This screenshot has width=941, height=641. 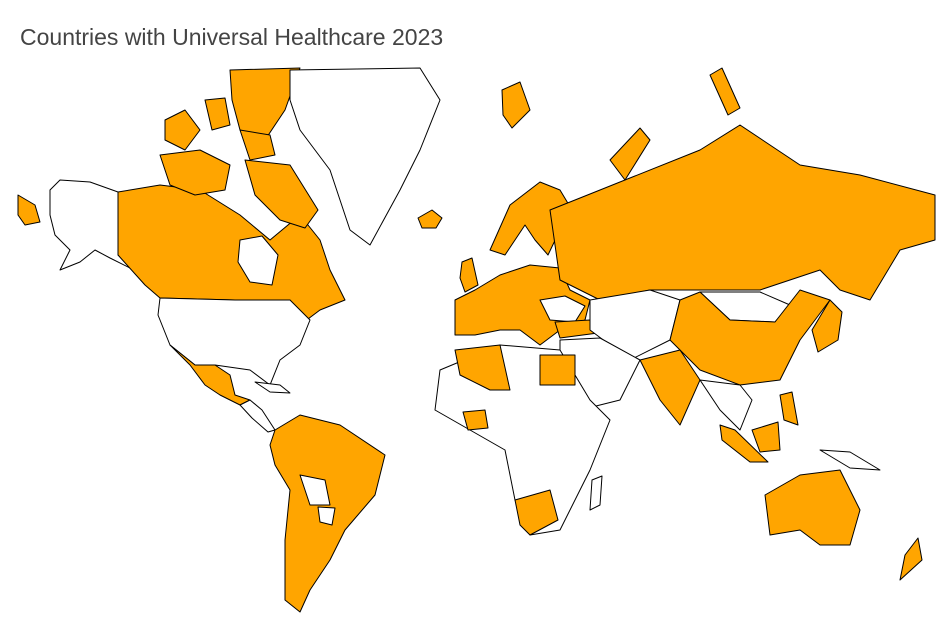 What do you see at coordinates (536, 512) in the screenshot?
I see `south-africa` at bounding box center [536, 512].